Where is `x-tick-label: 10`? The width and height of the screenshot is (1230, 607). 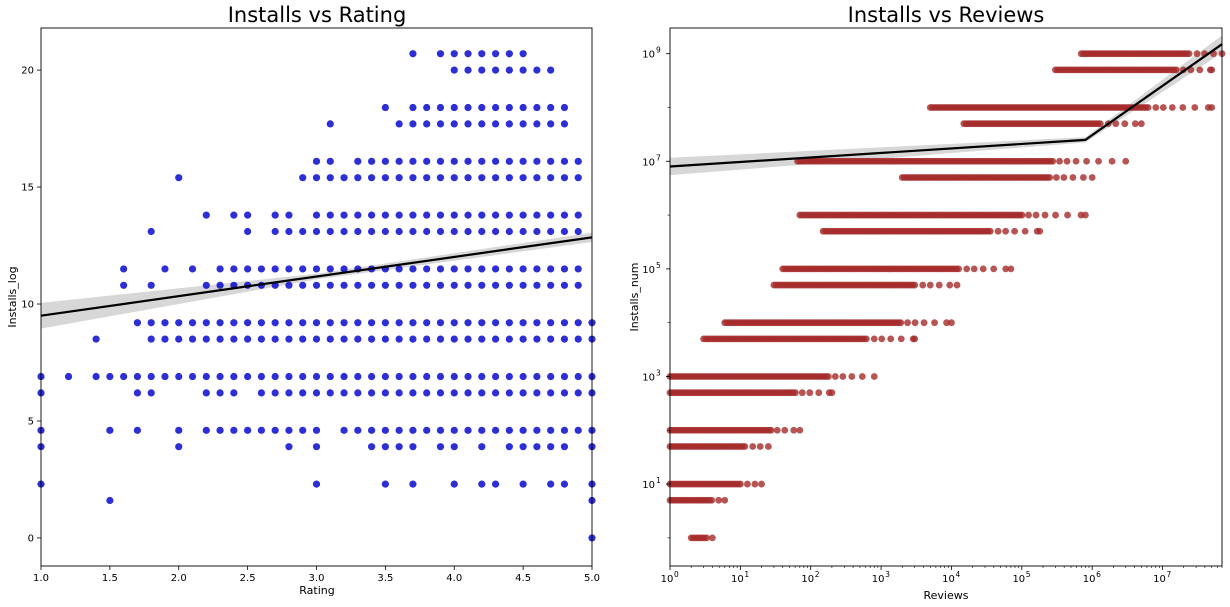
x-tick-label: 10 is located at coordinates (878, 579).